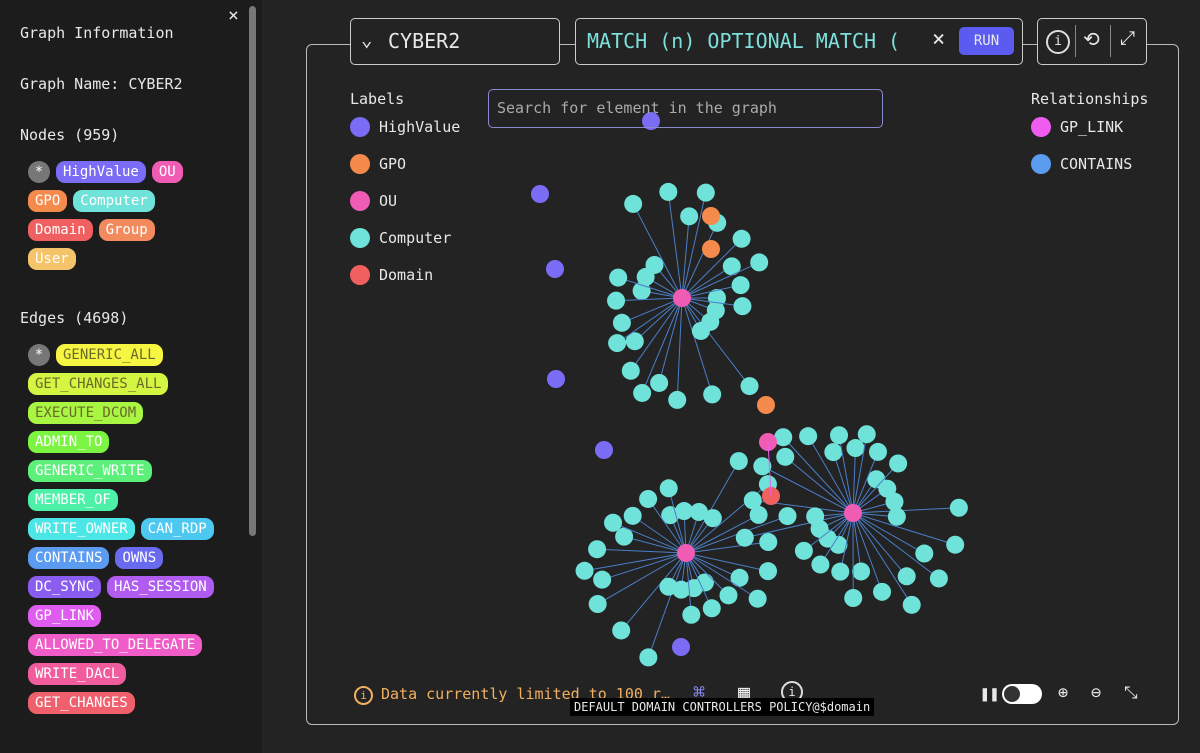  What do you see at coordinates (1058, 42) in the screenshot?
I see `info-button: i` at bounding box center [1058, 42].